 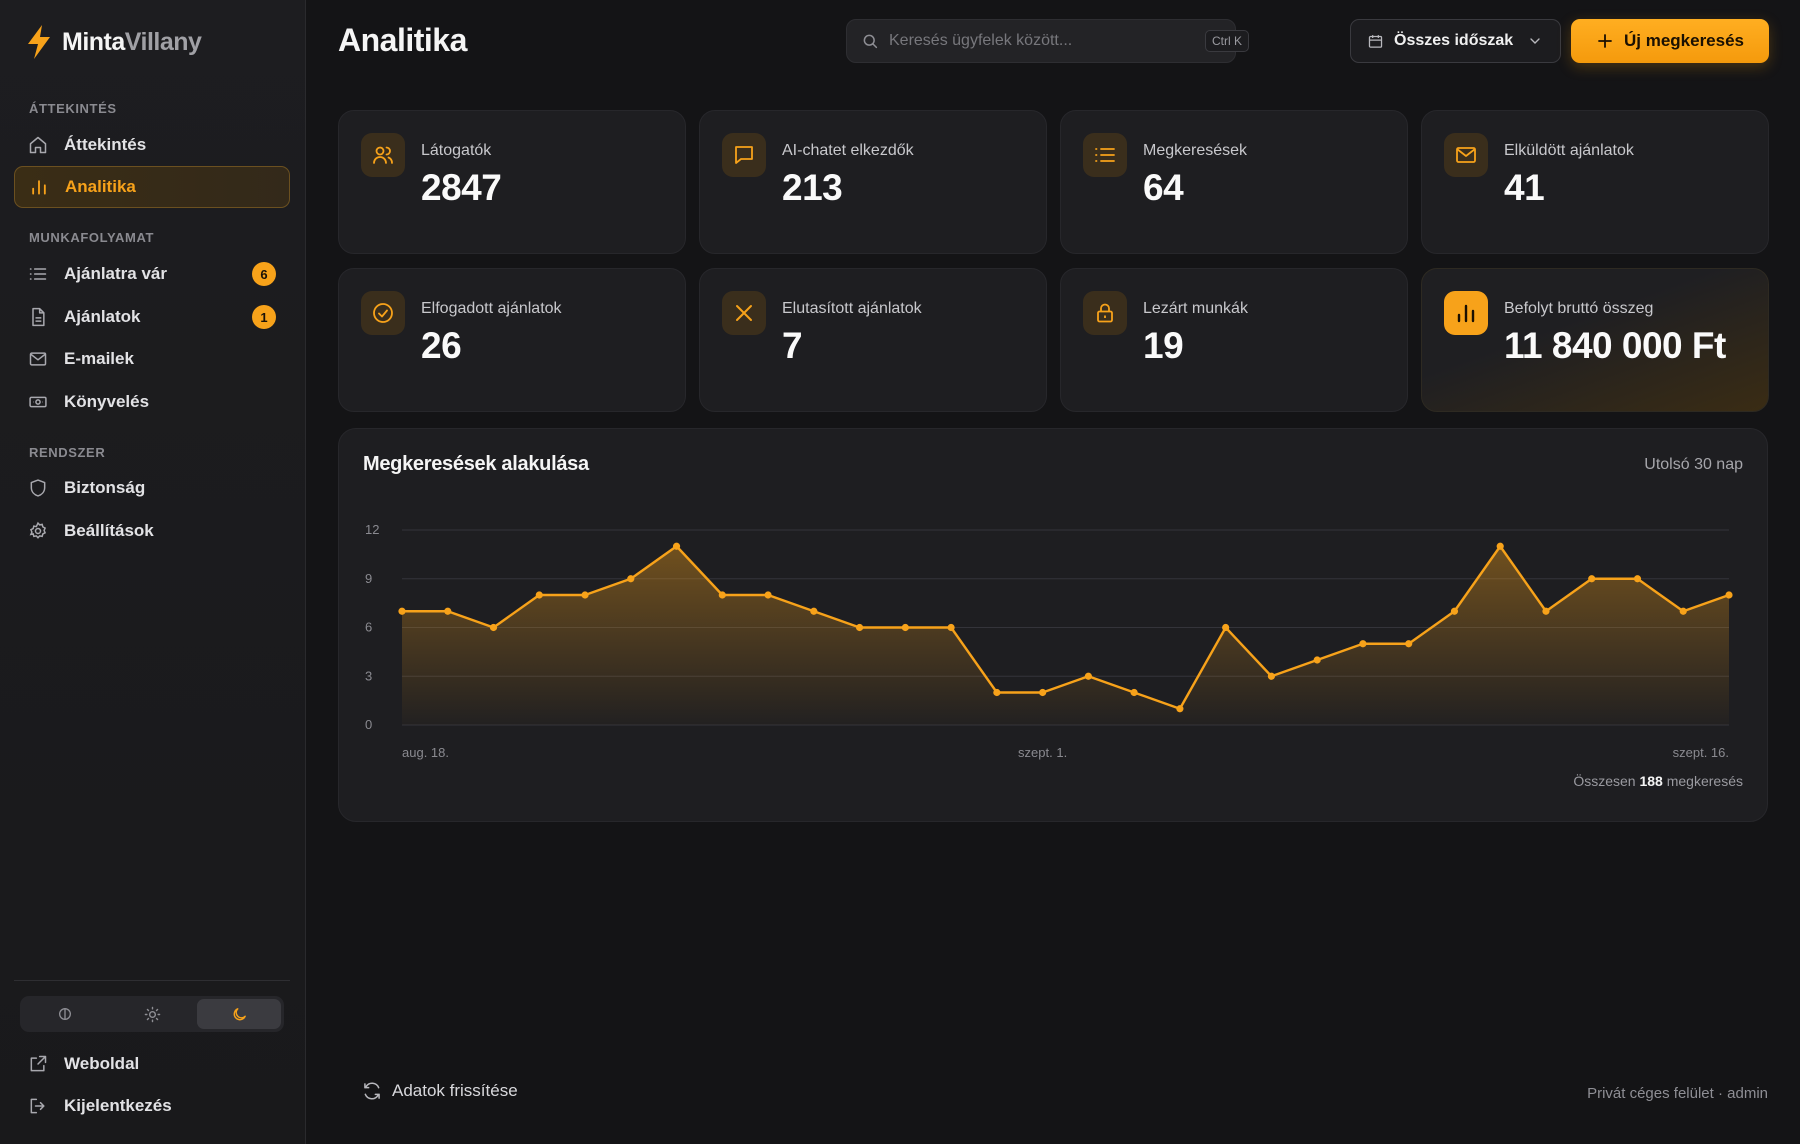 I want to click on nav-section-title: ÁTTEKINTÉS, so click(x=73, y=108).